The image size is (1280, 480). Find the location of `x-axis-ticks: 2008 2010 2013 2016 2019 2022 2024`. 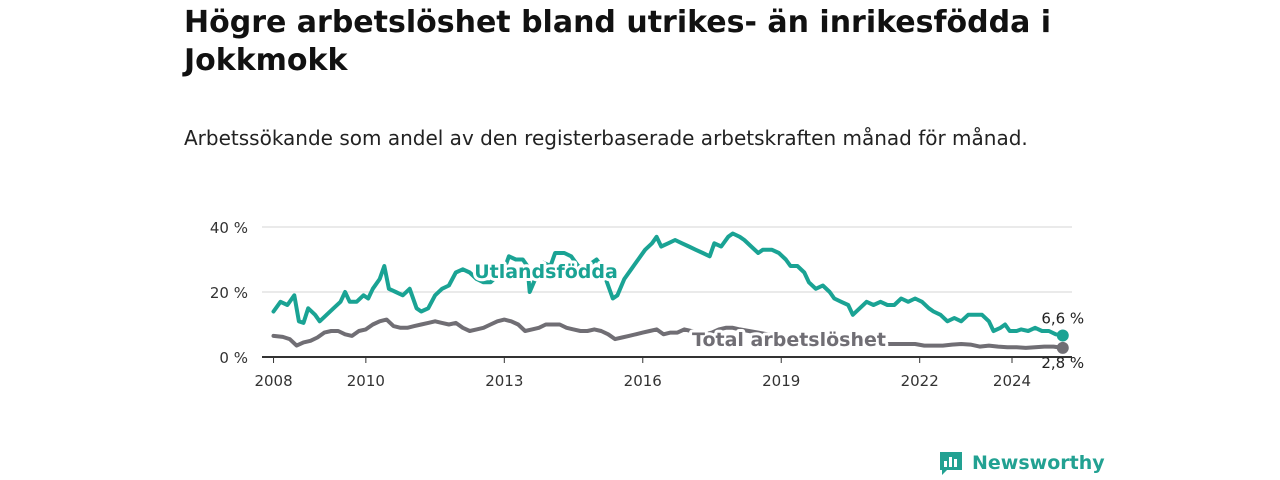

x-axis-ticks: 2008 2010 2013 2016 2019 2022 2024 is located at coordinates (642, 373).